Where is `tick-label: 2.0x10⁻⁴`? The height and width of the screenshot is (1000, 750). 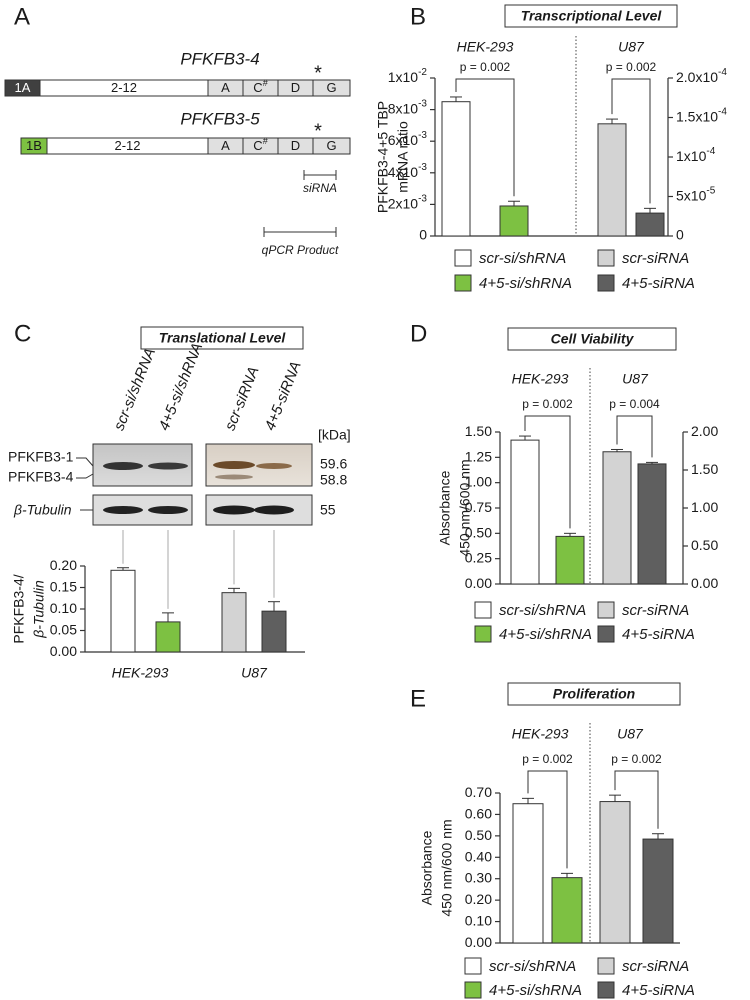 tick-label: 2.0x10⁻⁴ is located at coordinates (701, 76).